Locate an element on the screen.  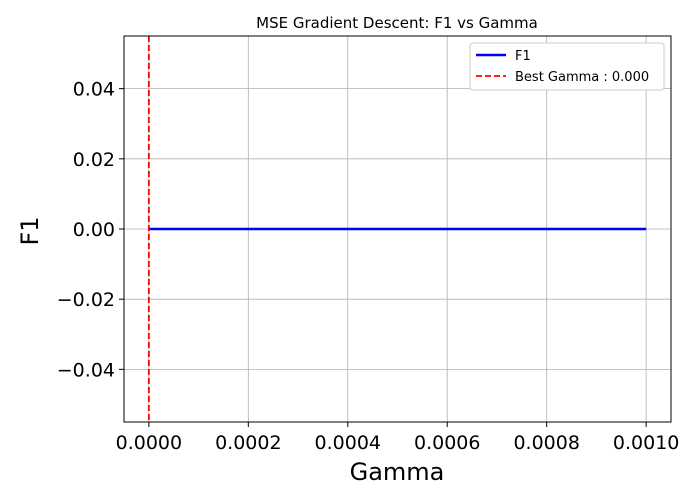
chart-title: MSE Gradient Descent: F1 vs Gamma is located at coordinates (397, 23).